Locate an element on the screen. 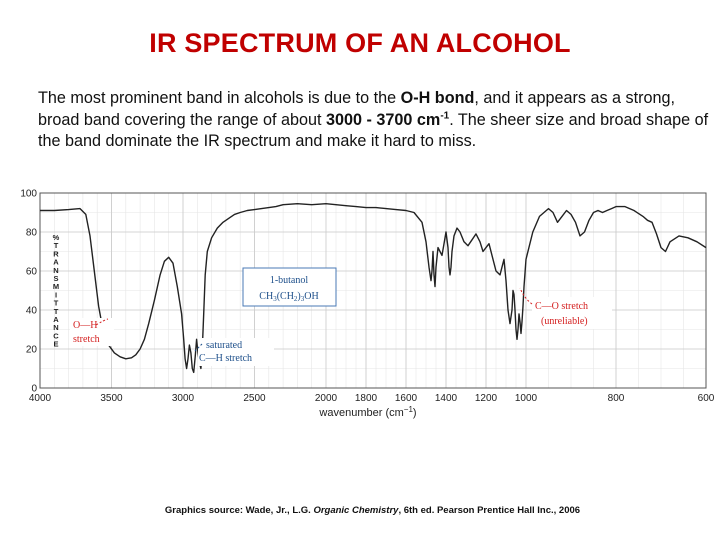 This screenshot has width=720, height=540. compound-name: 1-butanol is located at coordinates (289, 280).